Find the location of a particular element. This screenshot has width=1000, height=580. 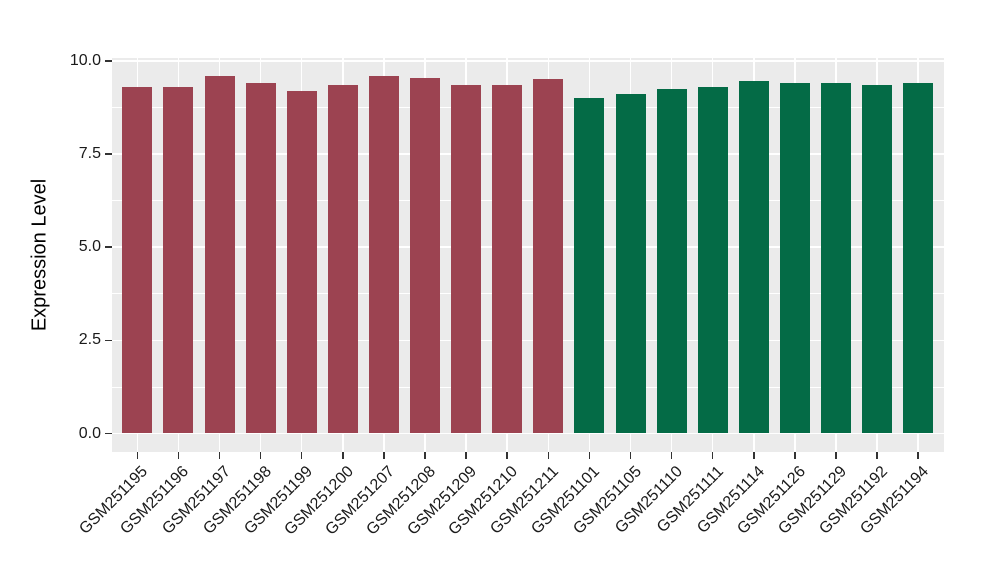

bar-GSM251126 is located at coordinates (794, 258).